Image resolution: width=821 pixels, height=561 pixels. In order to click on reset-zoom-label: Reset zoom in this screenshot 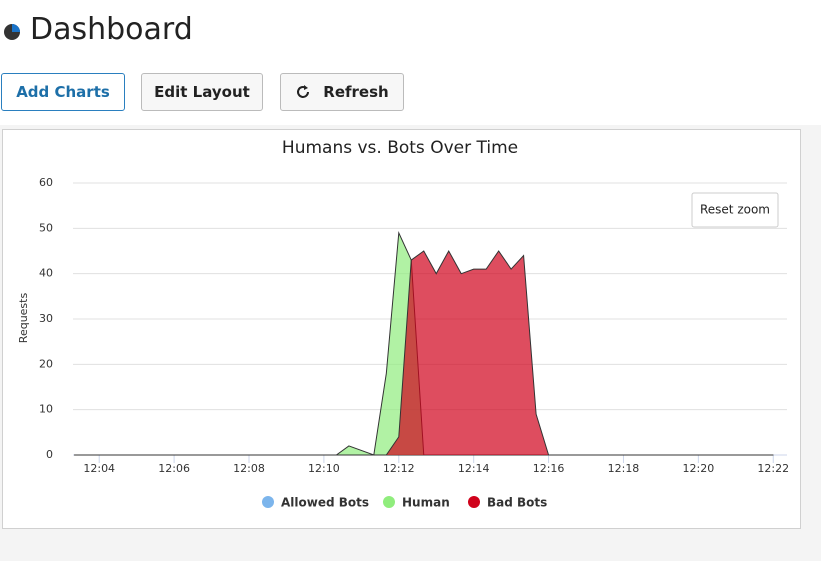, I will do `click(735, 210)`.